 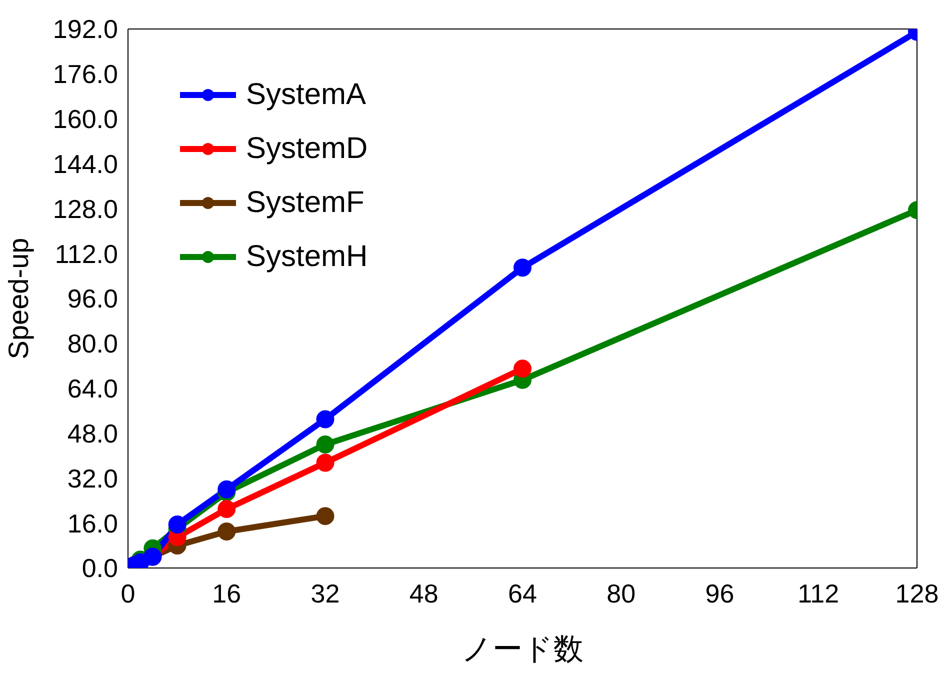 What do you see at coordinates (85, 74) in the screenshot?
I see `y-tick-label: 176.0` at bounding box center [85, 74].